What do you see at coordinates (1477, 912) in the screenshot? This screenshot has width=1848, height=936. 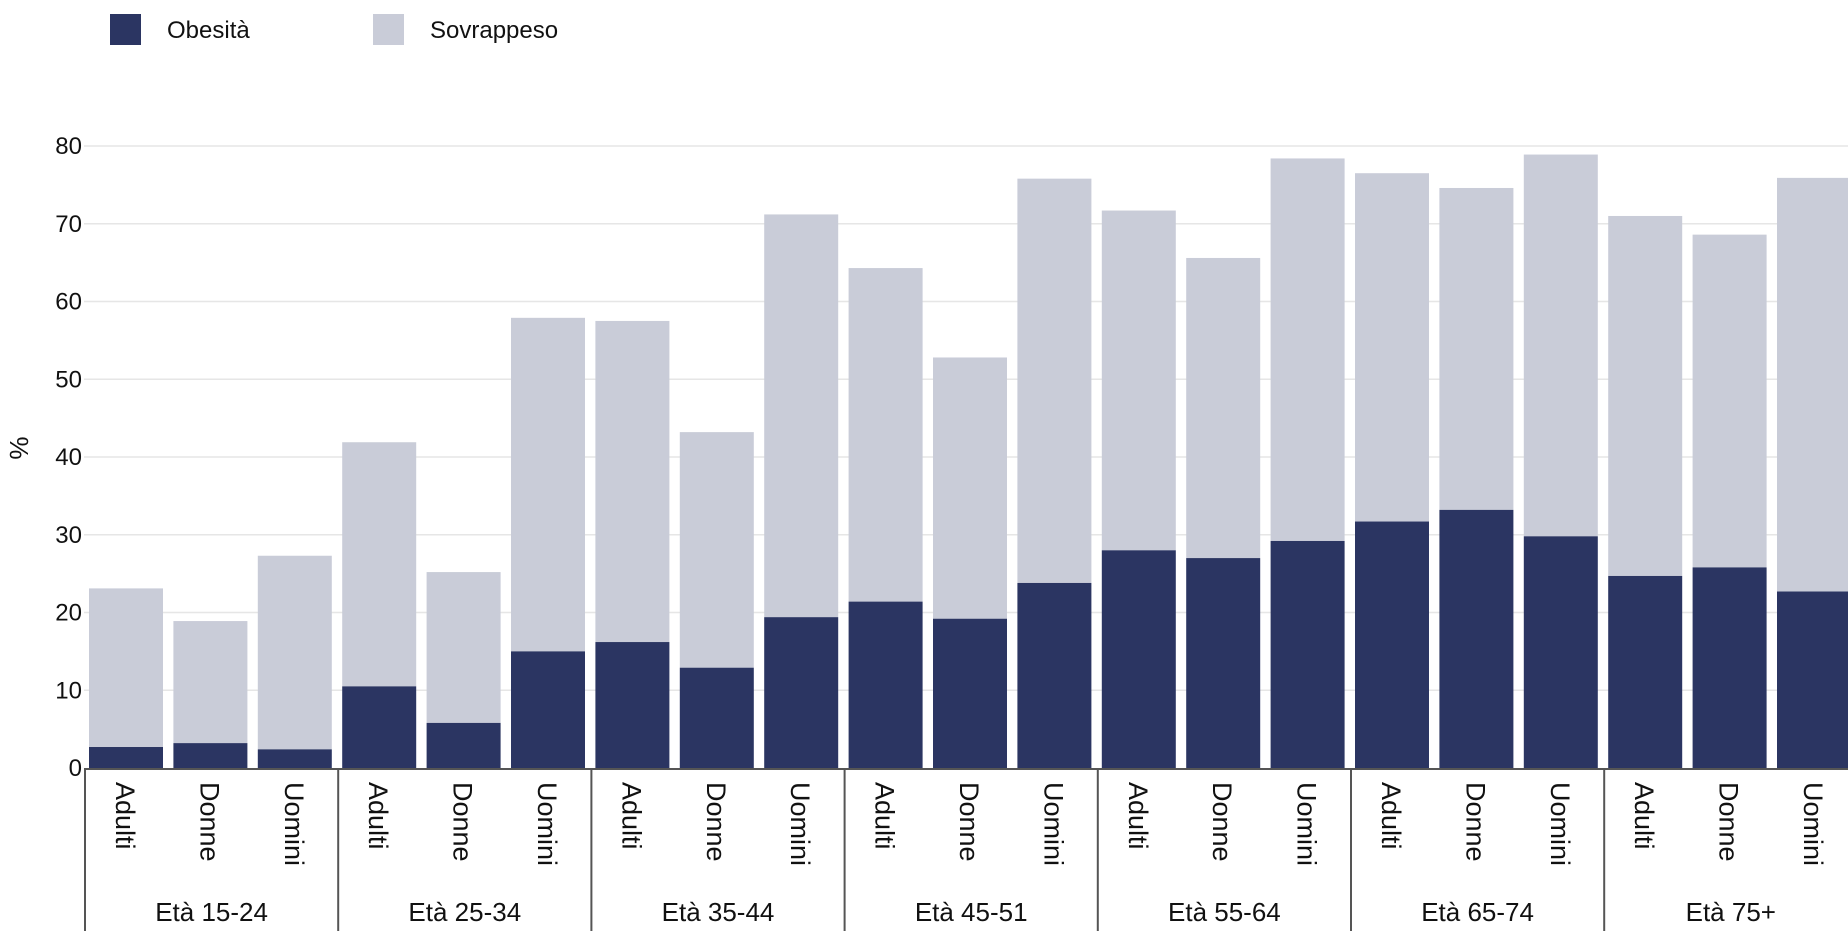 I see `group-label: Età 65-74` at bounding box center [1477, 912].